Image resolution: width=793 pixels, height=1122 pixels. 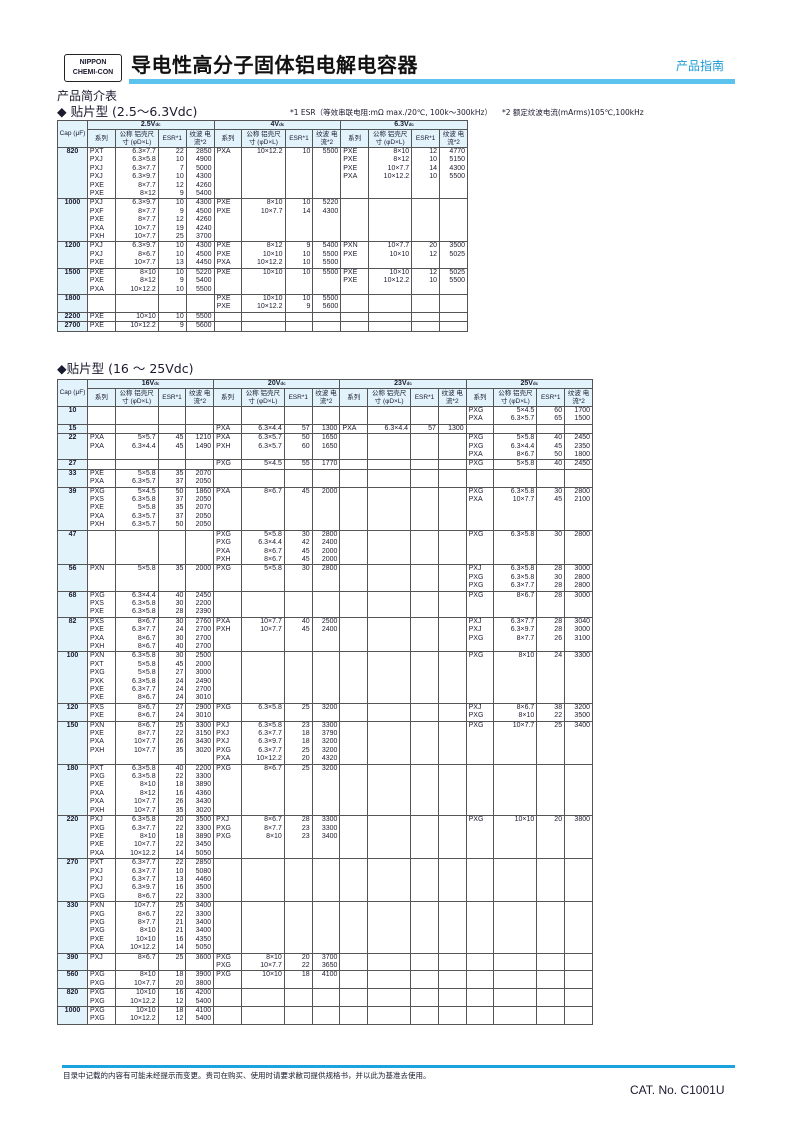 What do you see at coordinates (515, 604) in the screenshot?
I see `size-cell: 8×6.7` at bounding box center [515, 604].